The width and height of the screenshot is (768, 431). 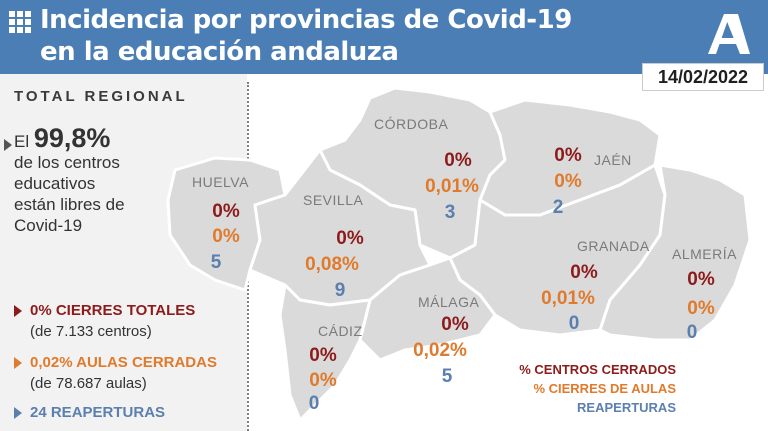 I want to click on reopenings-total: 24 REAPERTURAS, so click(x=98, y=412).